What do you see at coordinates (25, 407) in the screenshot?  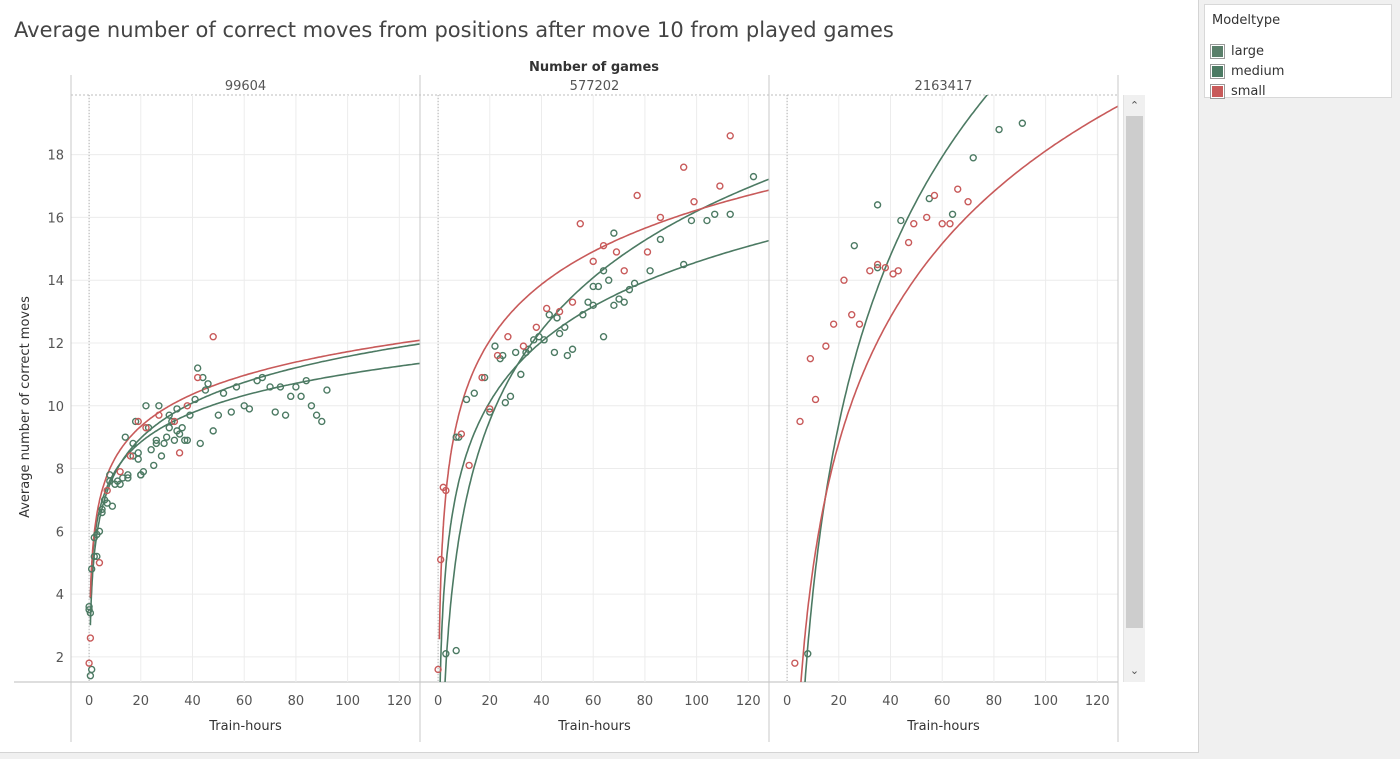 I see `y-axis-label: Average number of correct moves` at bounding box center [25, 407].